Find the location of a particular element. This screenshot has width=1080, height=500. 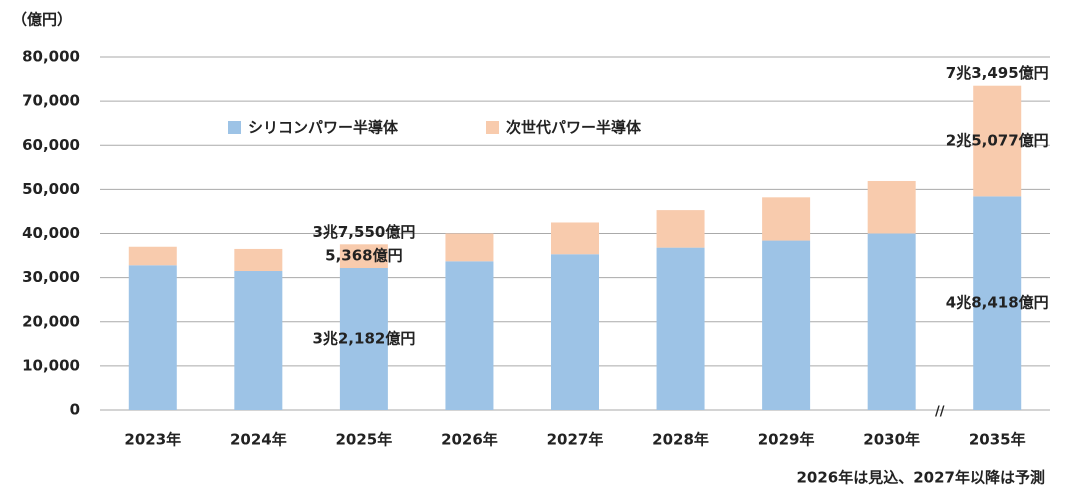

legend-label: 次世代パワー半導体 is located at coordinates (574, 128).